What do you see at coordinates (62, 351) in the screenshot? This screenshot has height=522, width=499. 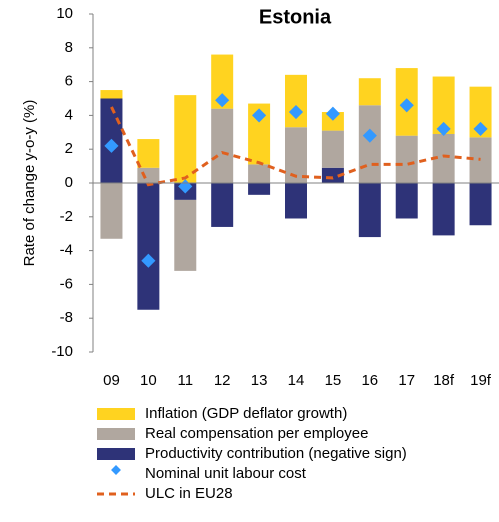 I see `y-tick-label: -10` at bounding box center [62, 351].